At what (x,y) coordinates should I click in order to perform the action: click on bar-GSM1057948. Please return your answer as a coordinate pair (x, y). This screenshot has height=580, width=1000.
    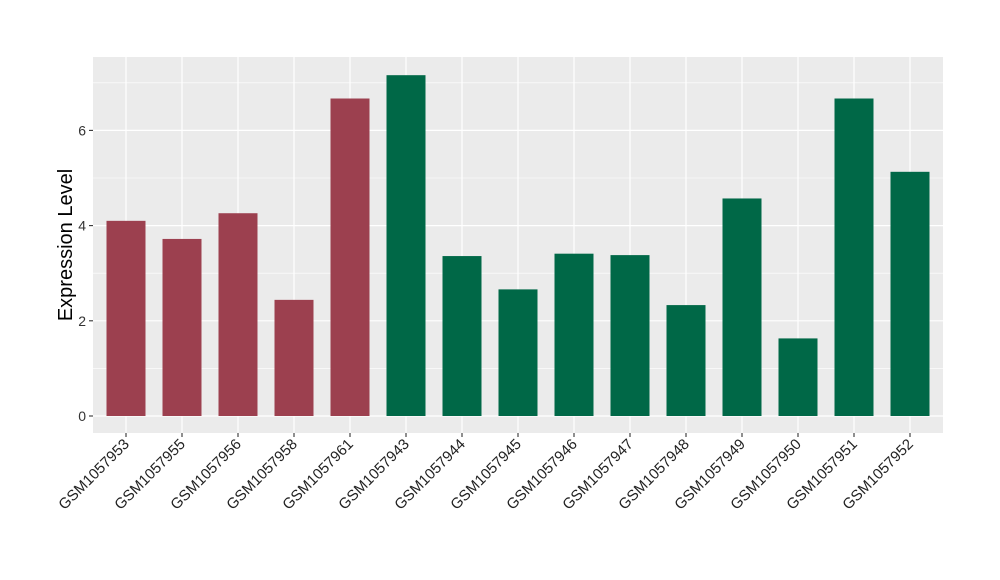
    Looking at the image, I should click on (686, 360).